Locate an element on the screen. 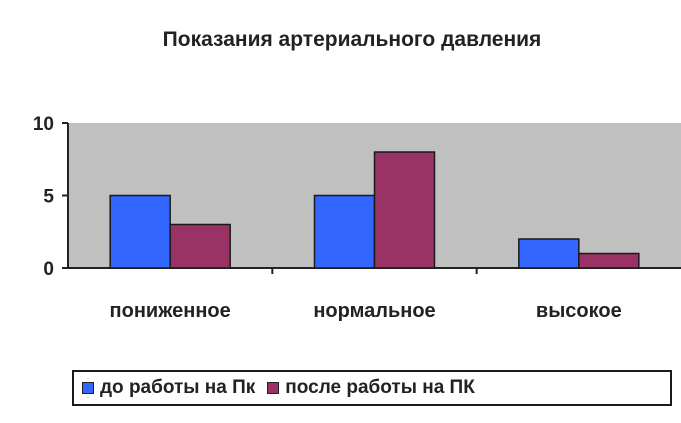  y-tick-label: 0 is located at coordinates (48, 269).